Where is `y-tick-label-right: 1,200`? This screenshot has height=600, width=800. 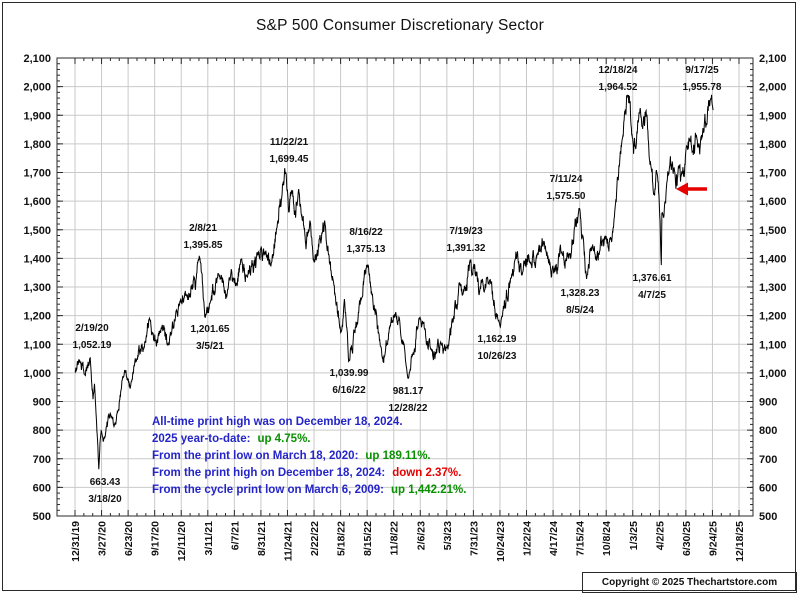
y-tick-label-right: 1,200 is located at coordinates (773, 317).